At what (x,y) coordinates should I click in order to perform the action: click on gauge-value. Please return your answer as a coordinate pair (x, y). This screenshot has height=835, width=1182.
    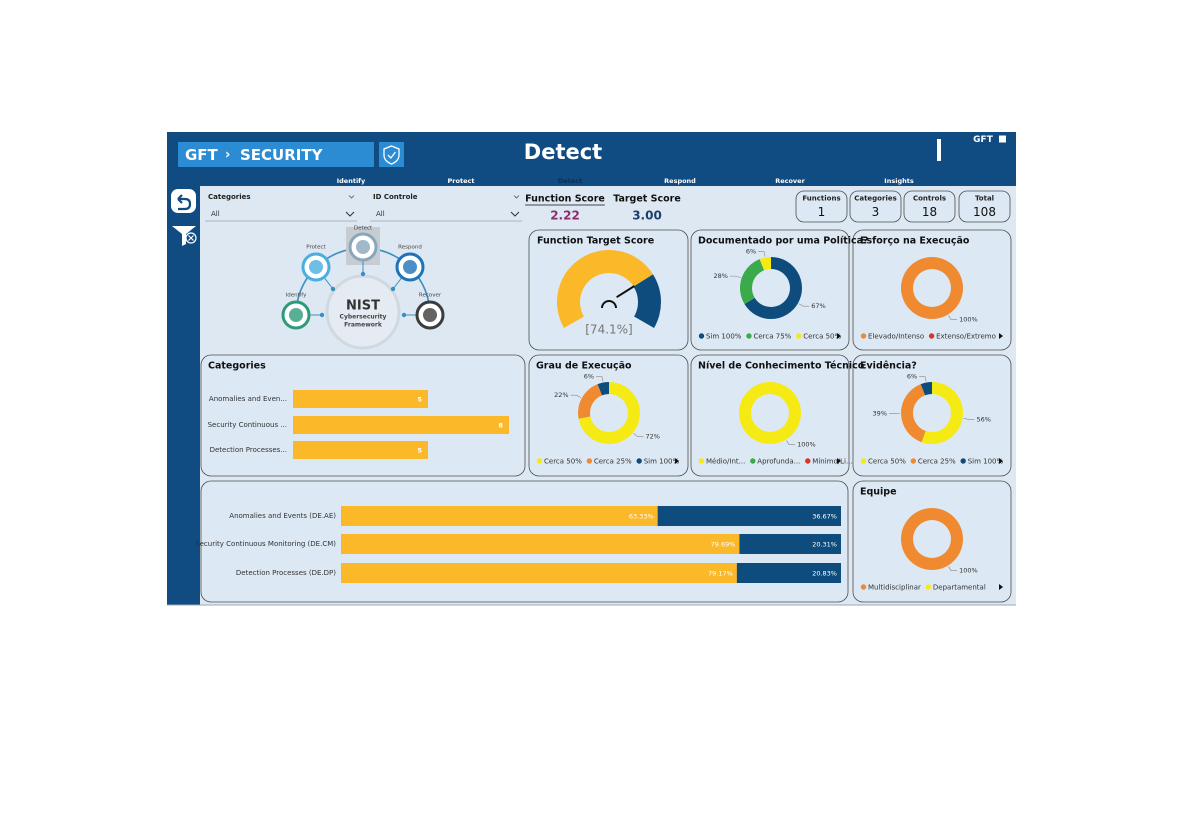
    Looking at the image, I should click on (605, 289).